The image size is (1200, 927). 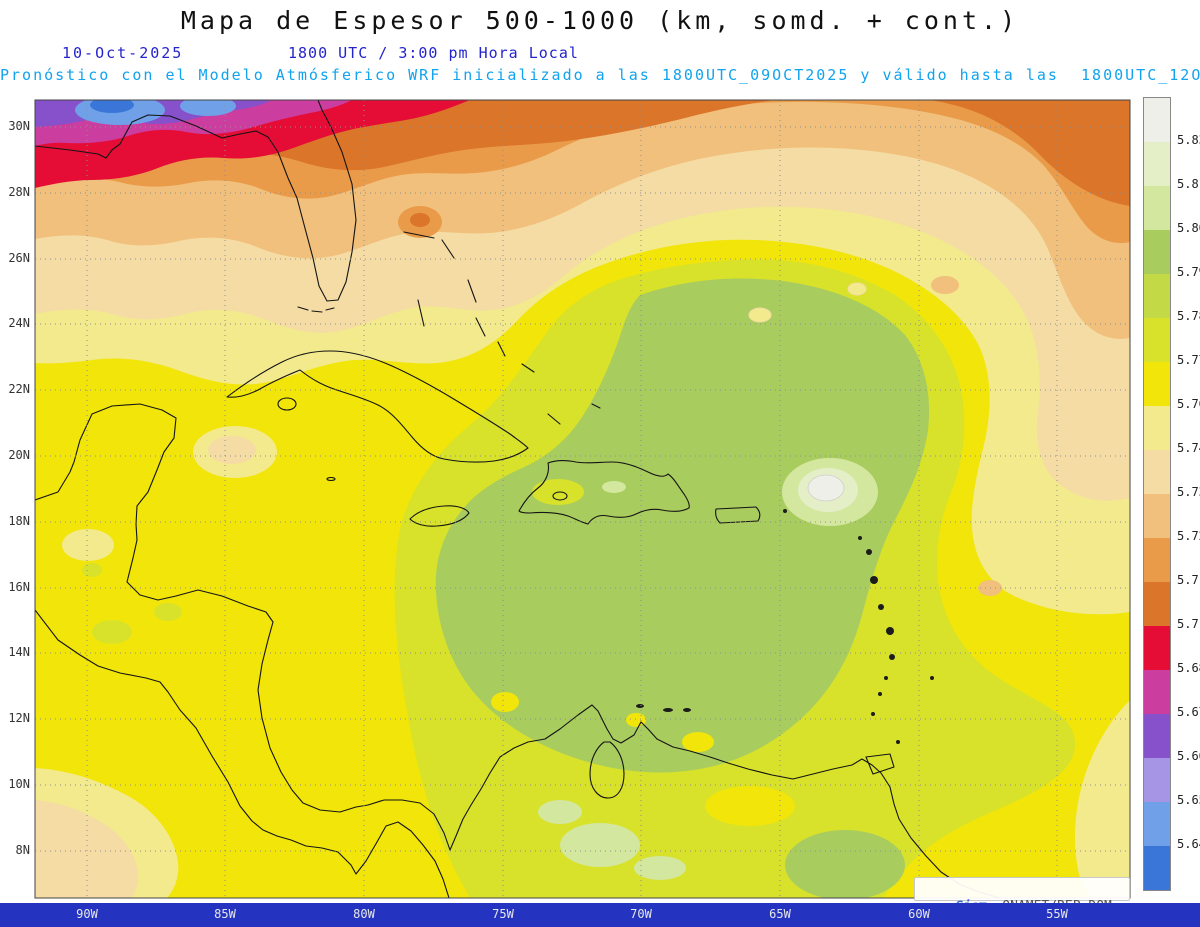 What do you see at coordinates (1057, 914) in the screenshot?
I see `lon-label: 55W` at bounding box center [1057, 914].